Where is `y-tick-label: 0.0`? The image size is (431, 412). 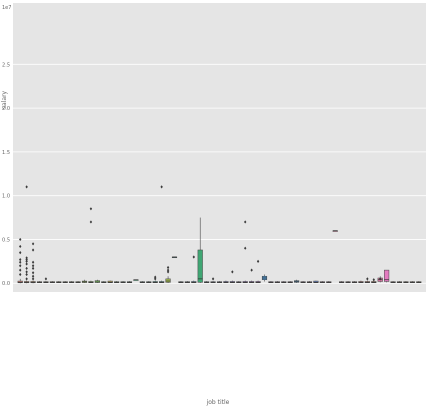
y-tick-label: 0.0 is located at coordinates (6, 284).